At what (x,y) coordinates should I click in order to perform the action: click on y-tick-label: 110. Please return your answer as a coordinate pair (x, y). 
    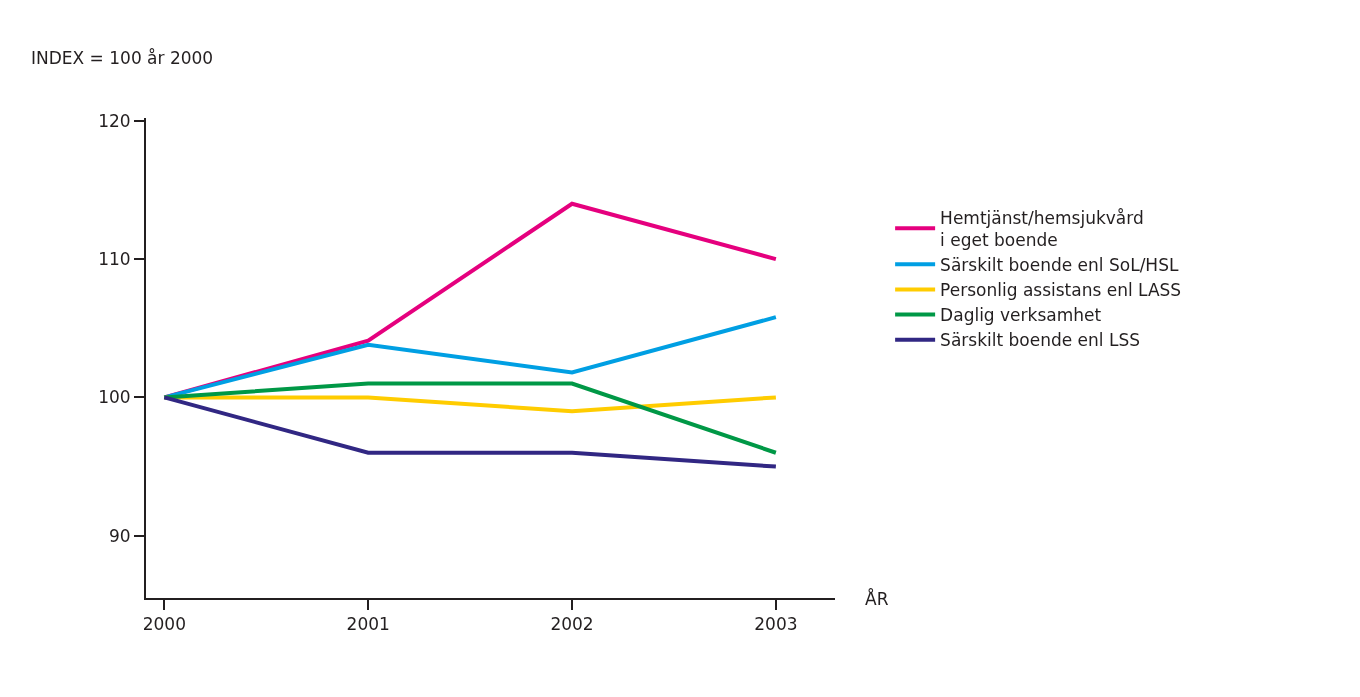
    Looking at the image, I should click on (114, 259).